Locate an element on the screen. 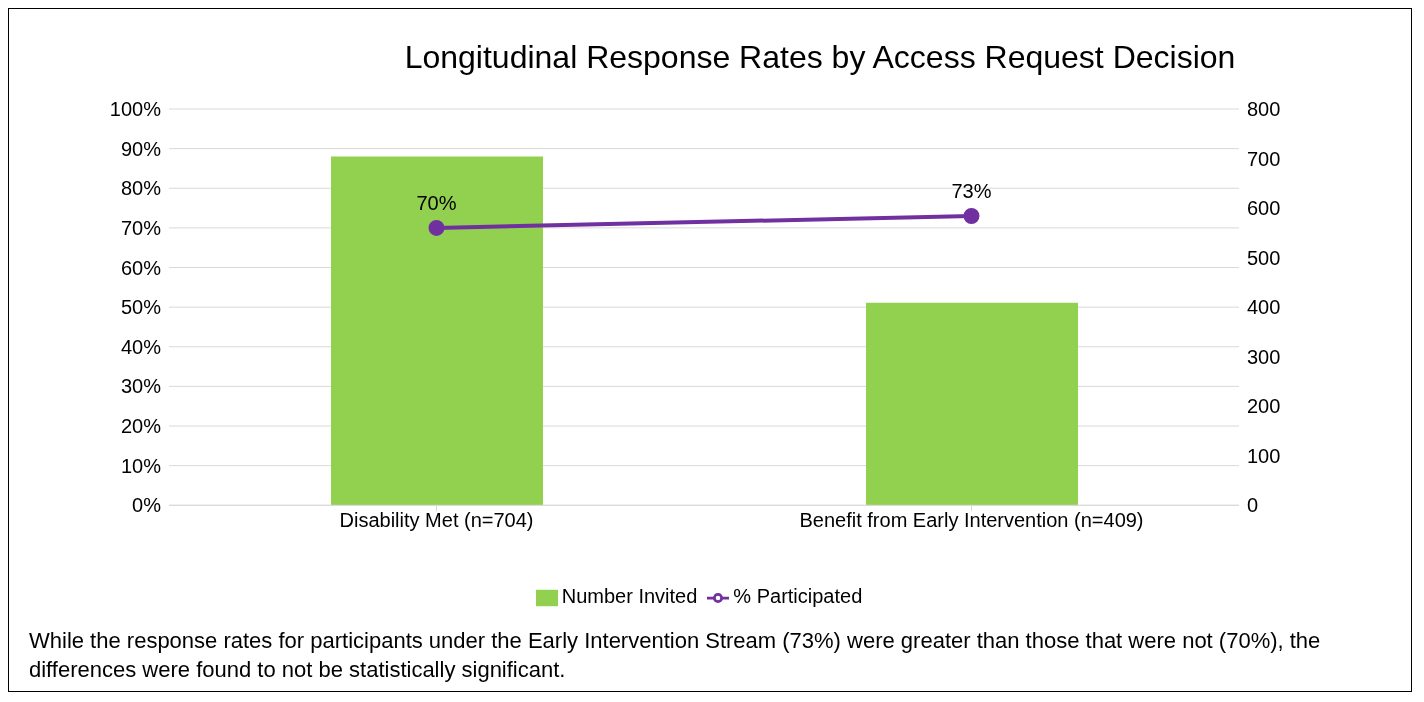  y-tick-label: 80% is located at coordinates (141, 188).